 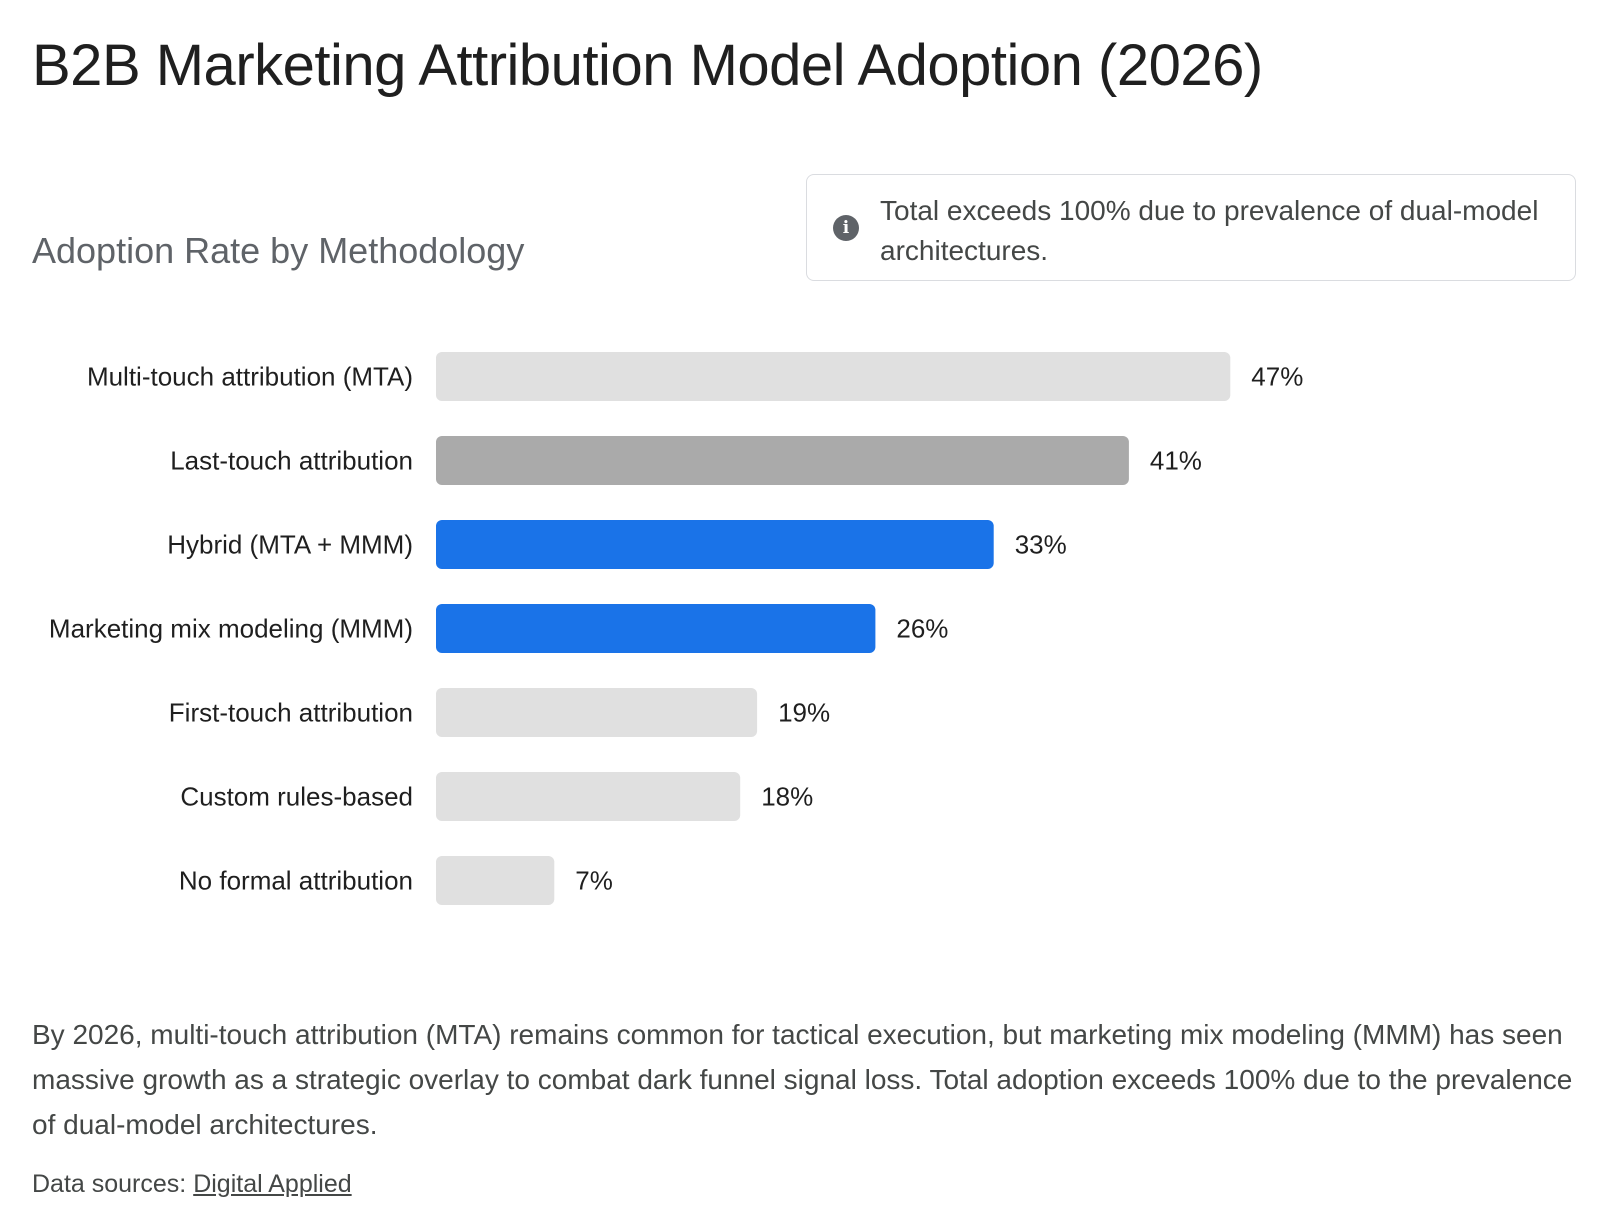 I want to click on category-label: Hybrid (MTA + MMM), so click(x=290, y=545).